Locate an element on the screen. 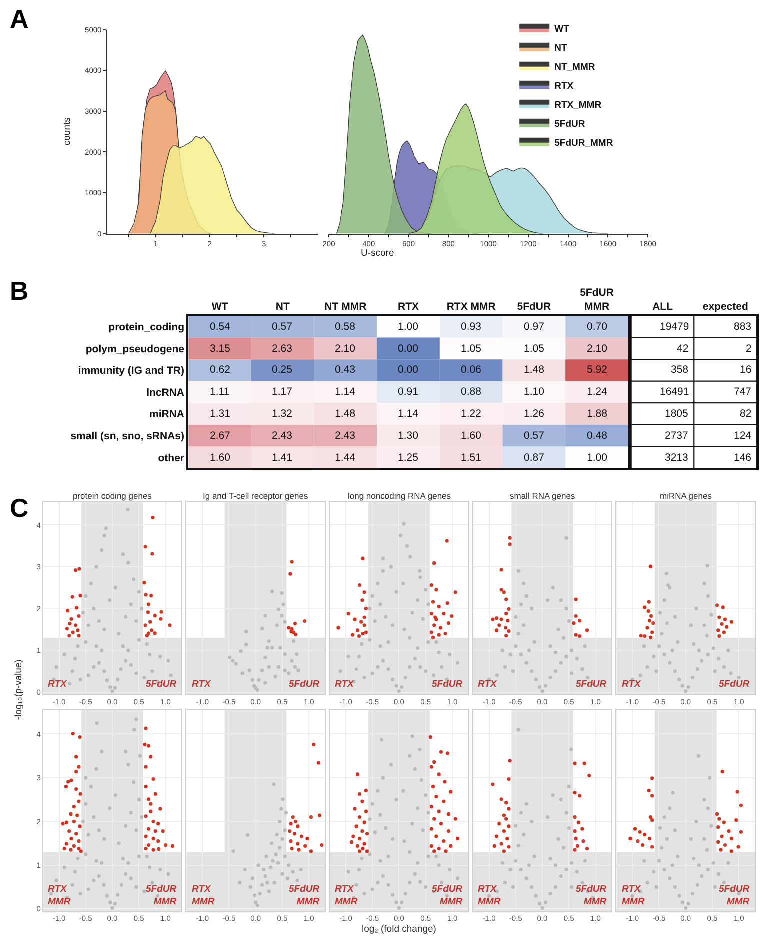 The height and width of the screenshot is (944, 767). x-tick-label: NT MMR is located at coordinates (346, 306).